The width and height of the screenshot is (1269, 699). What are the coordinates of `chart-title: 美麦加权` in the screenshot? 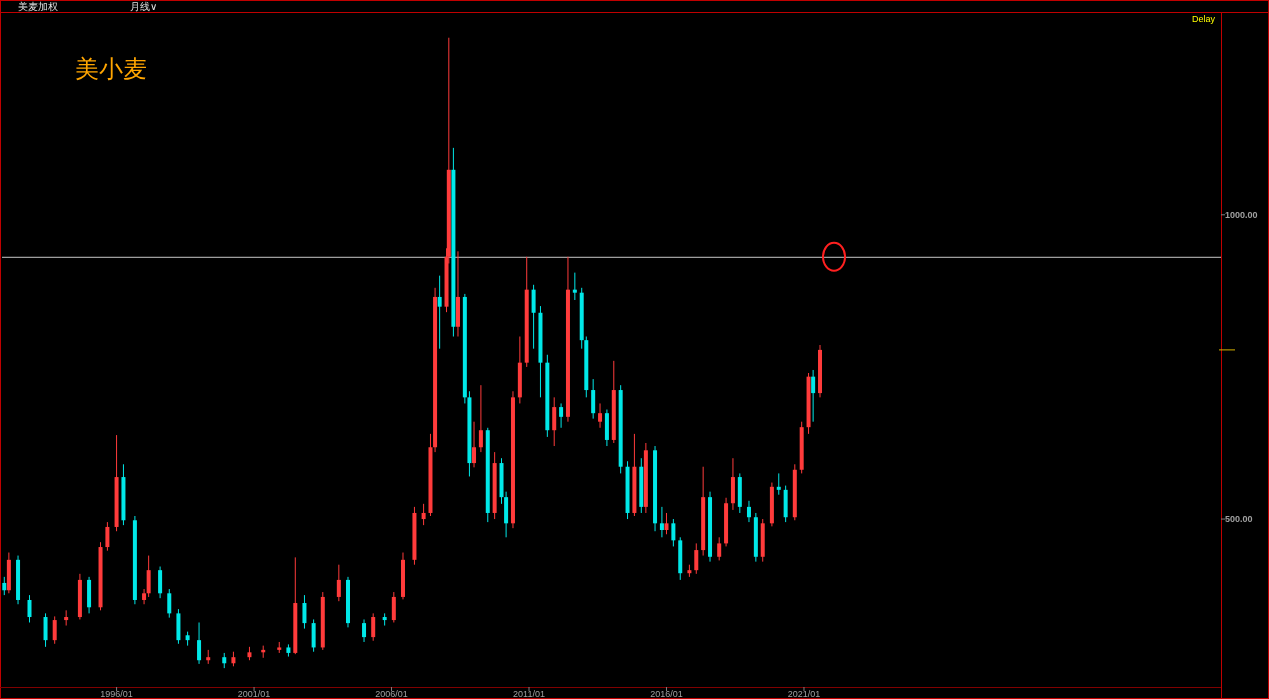 It's located at (38, 6).